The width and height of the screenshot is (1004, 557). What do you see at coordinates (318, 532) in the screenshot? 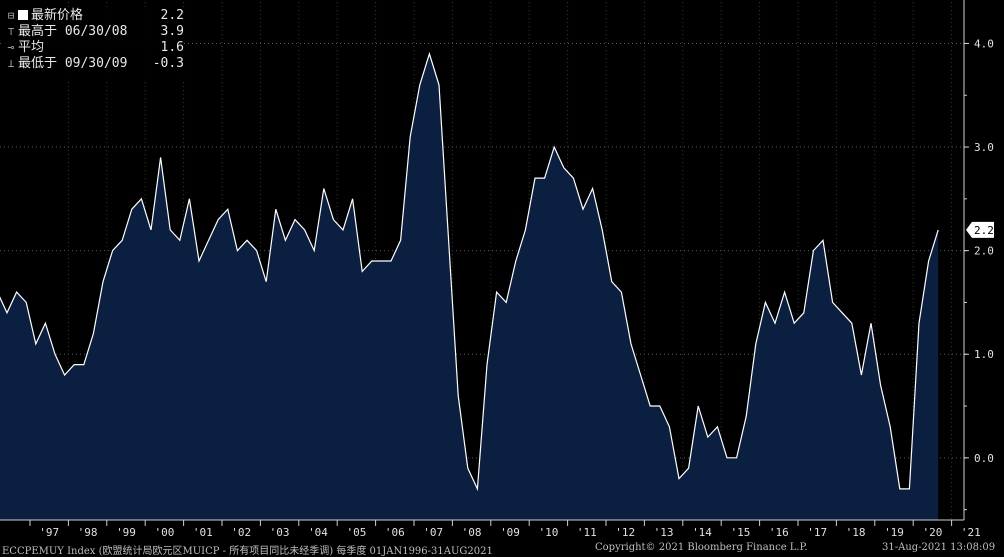
I see `x-tick-label: '04` at bounding box center [318, 532].